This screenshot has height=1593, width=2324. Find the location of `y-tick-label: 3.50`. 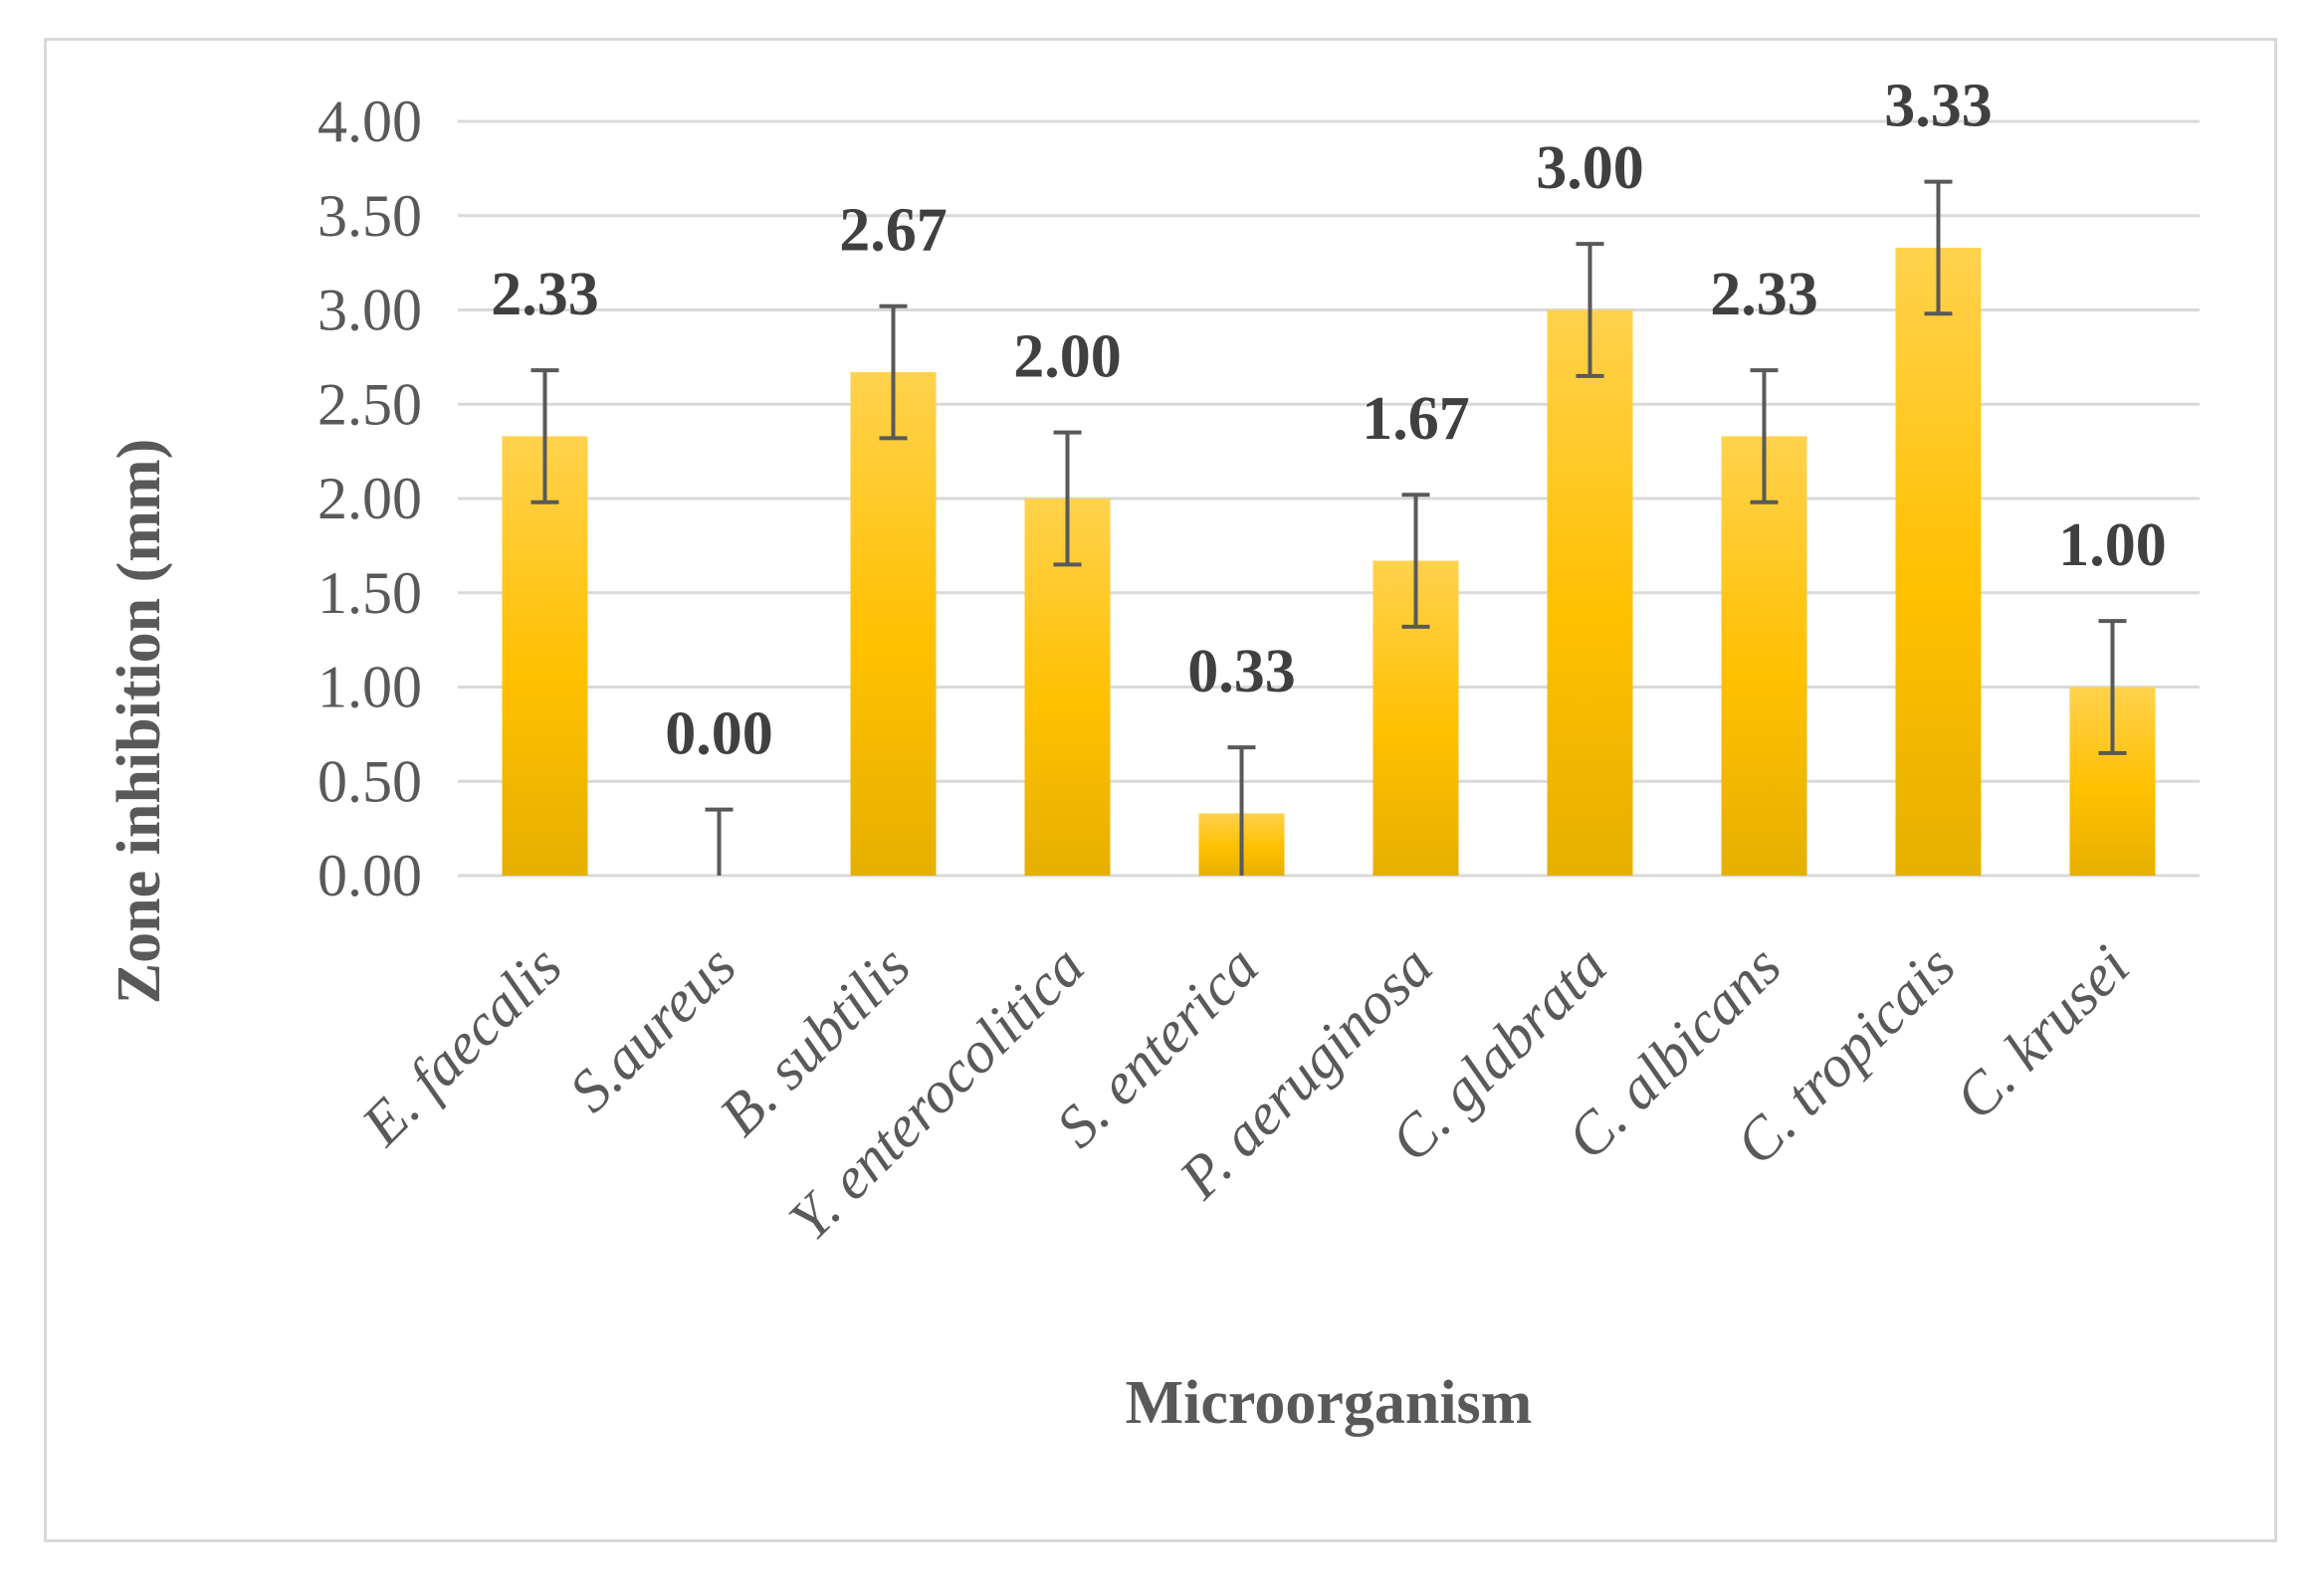

y-tick-label: 3.50 is located at coordinates (369, 216).